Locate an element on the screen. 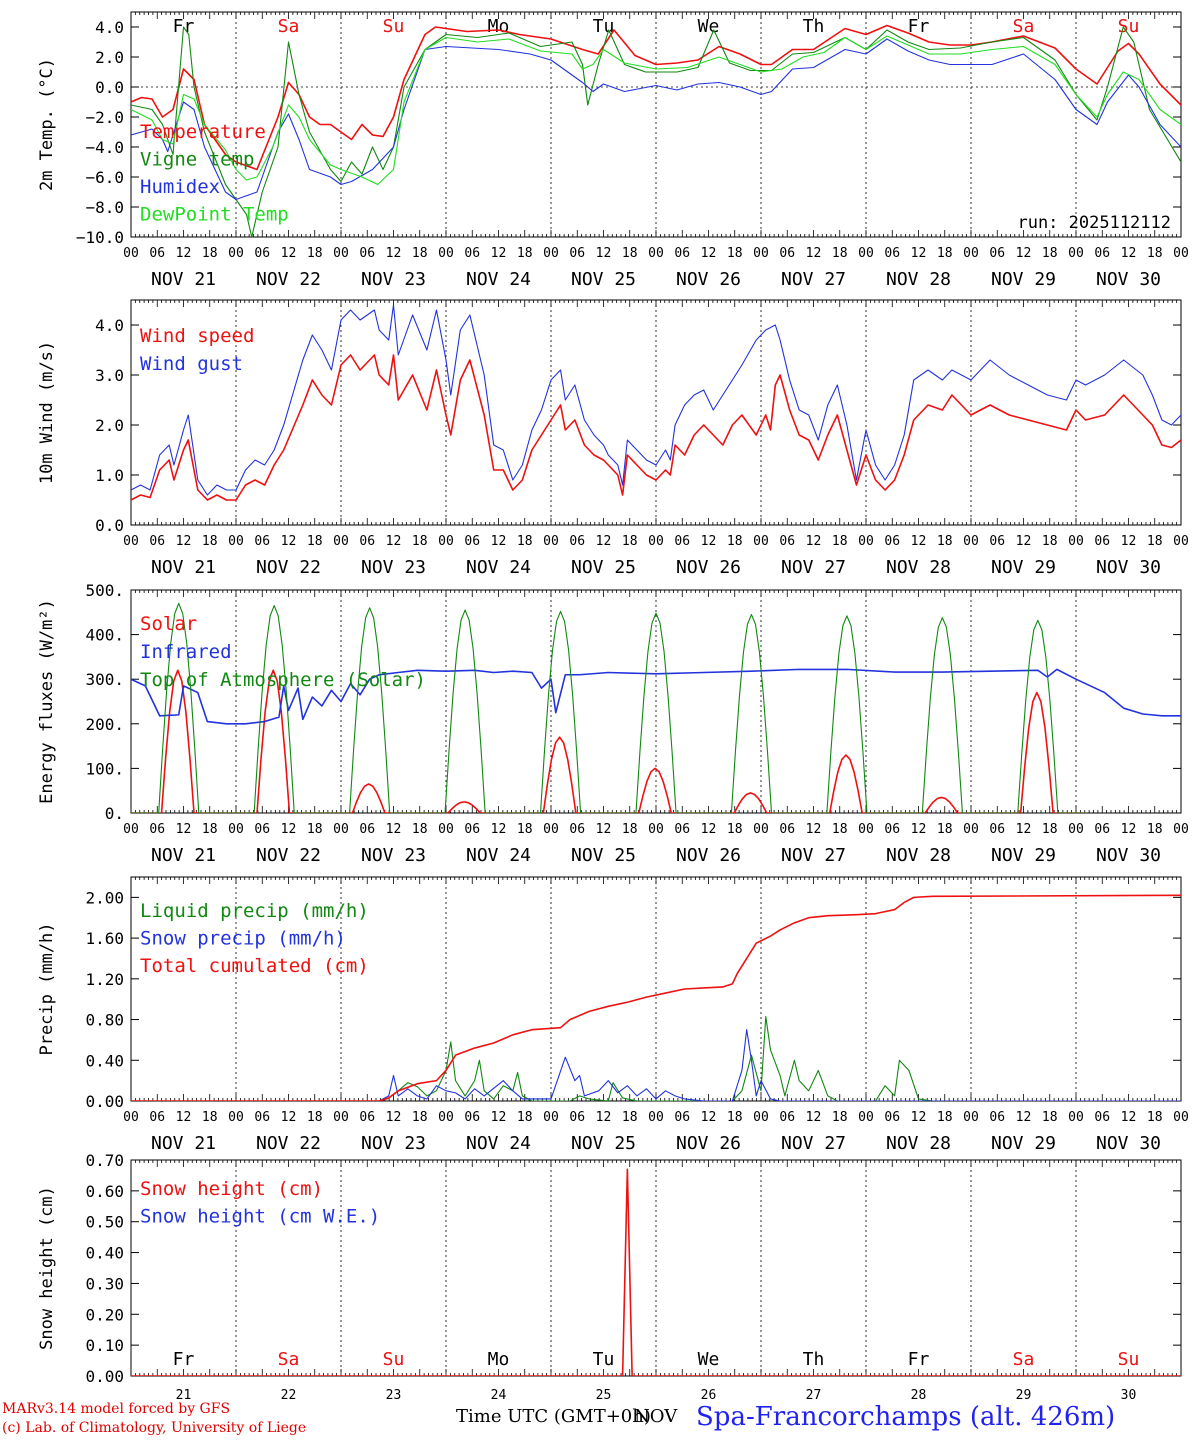 This screenshot has width=1194, height=1440. y-axis-title: 2m Temp. (°C) is located at coordinates (47, 124).